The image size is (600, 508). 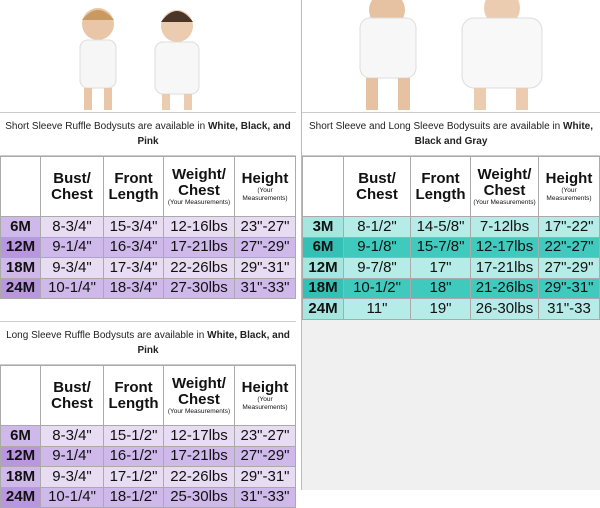 I want to click on cell: 15-1/2", so click(x=133, y=436).